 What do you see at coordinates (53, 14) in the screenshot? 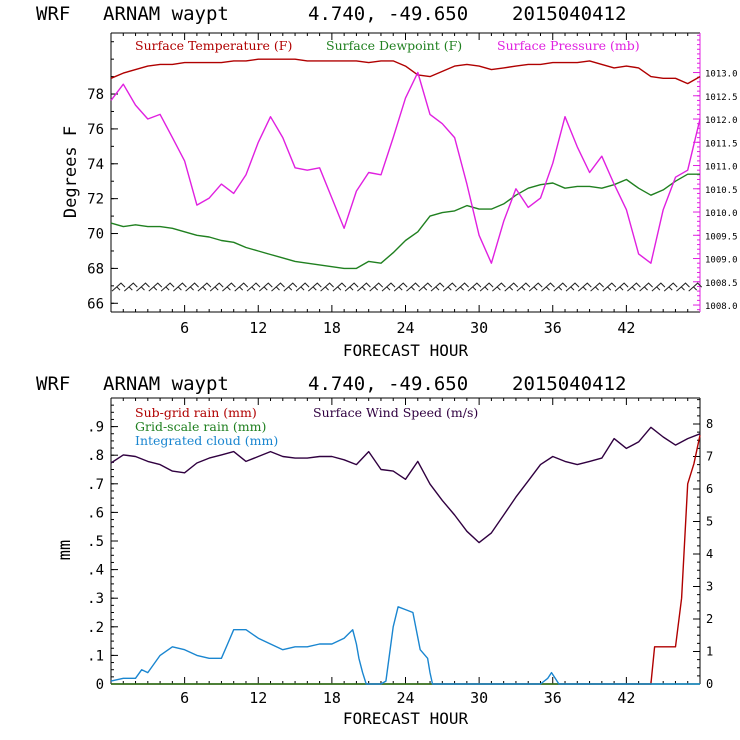
I see `chart-title-part: WRF` at bounding box center [53, 14].